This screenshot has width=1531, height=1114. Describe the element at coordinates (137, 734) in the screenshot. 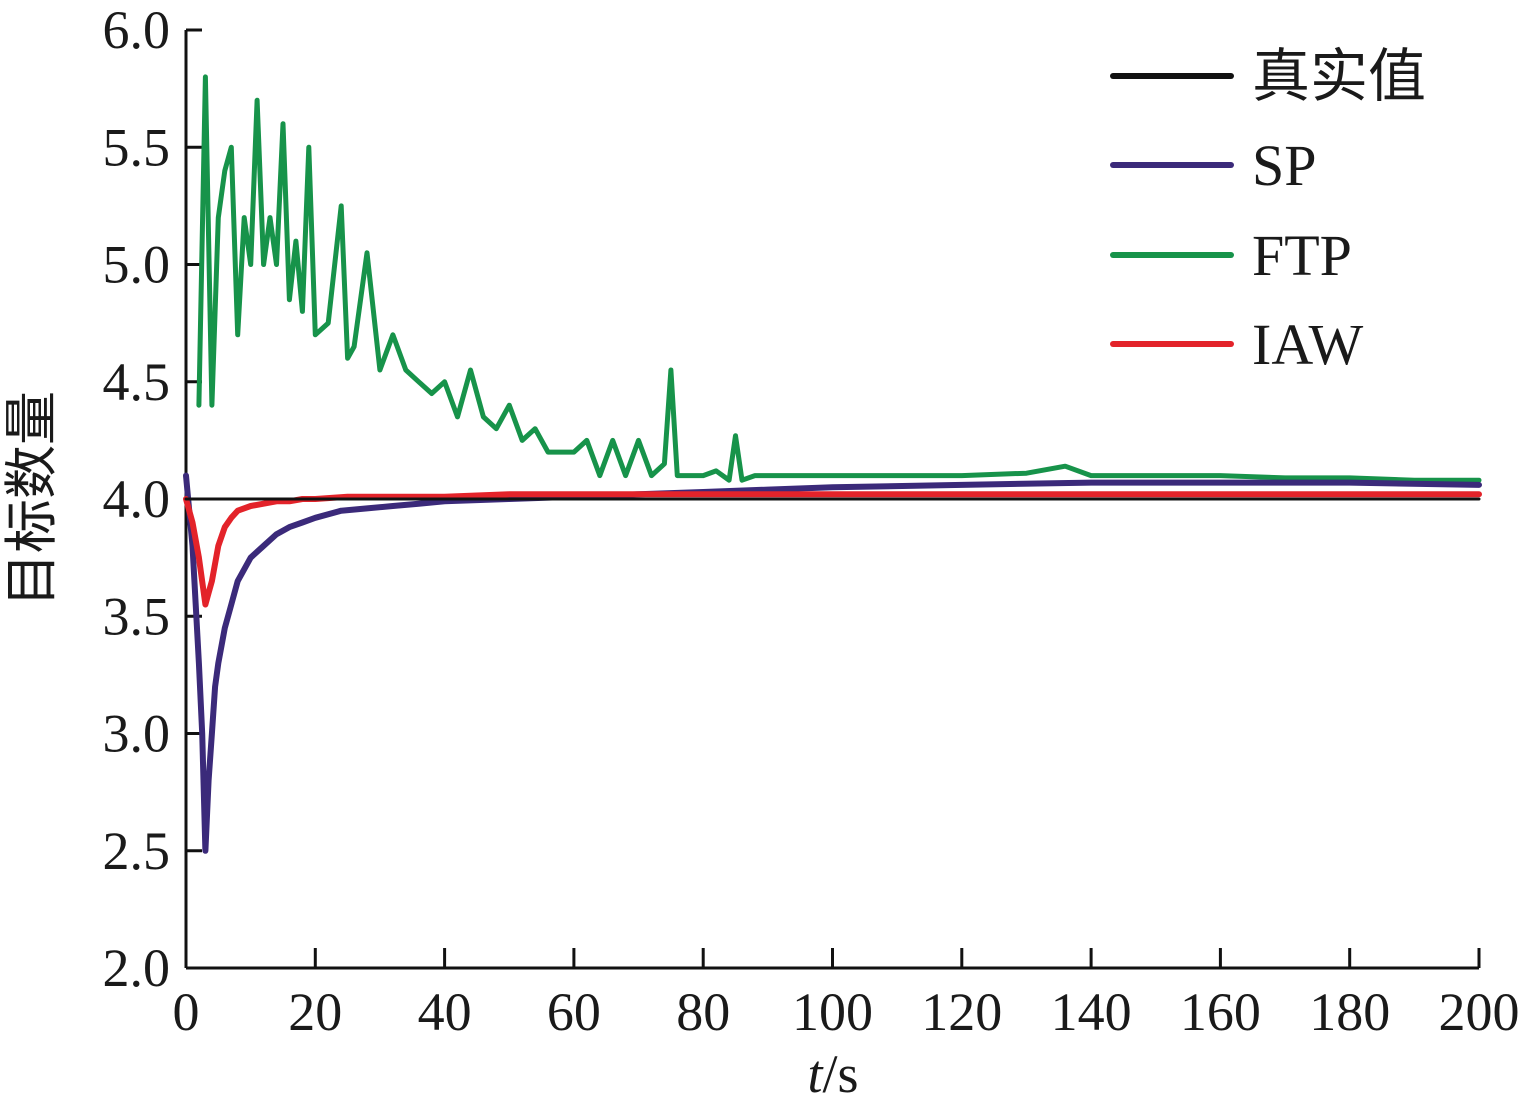

I see `y-tick-label: 3.0` at that location.